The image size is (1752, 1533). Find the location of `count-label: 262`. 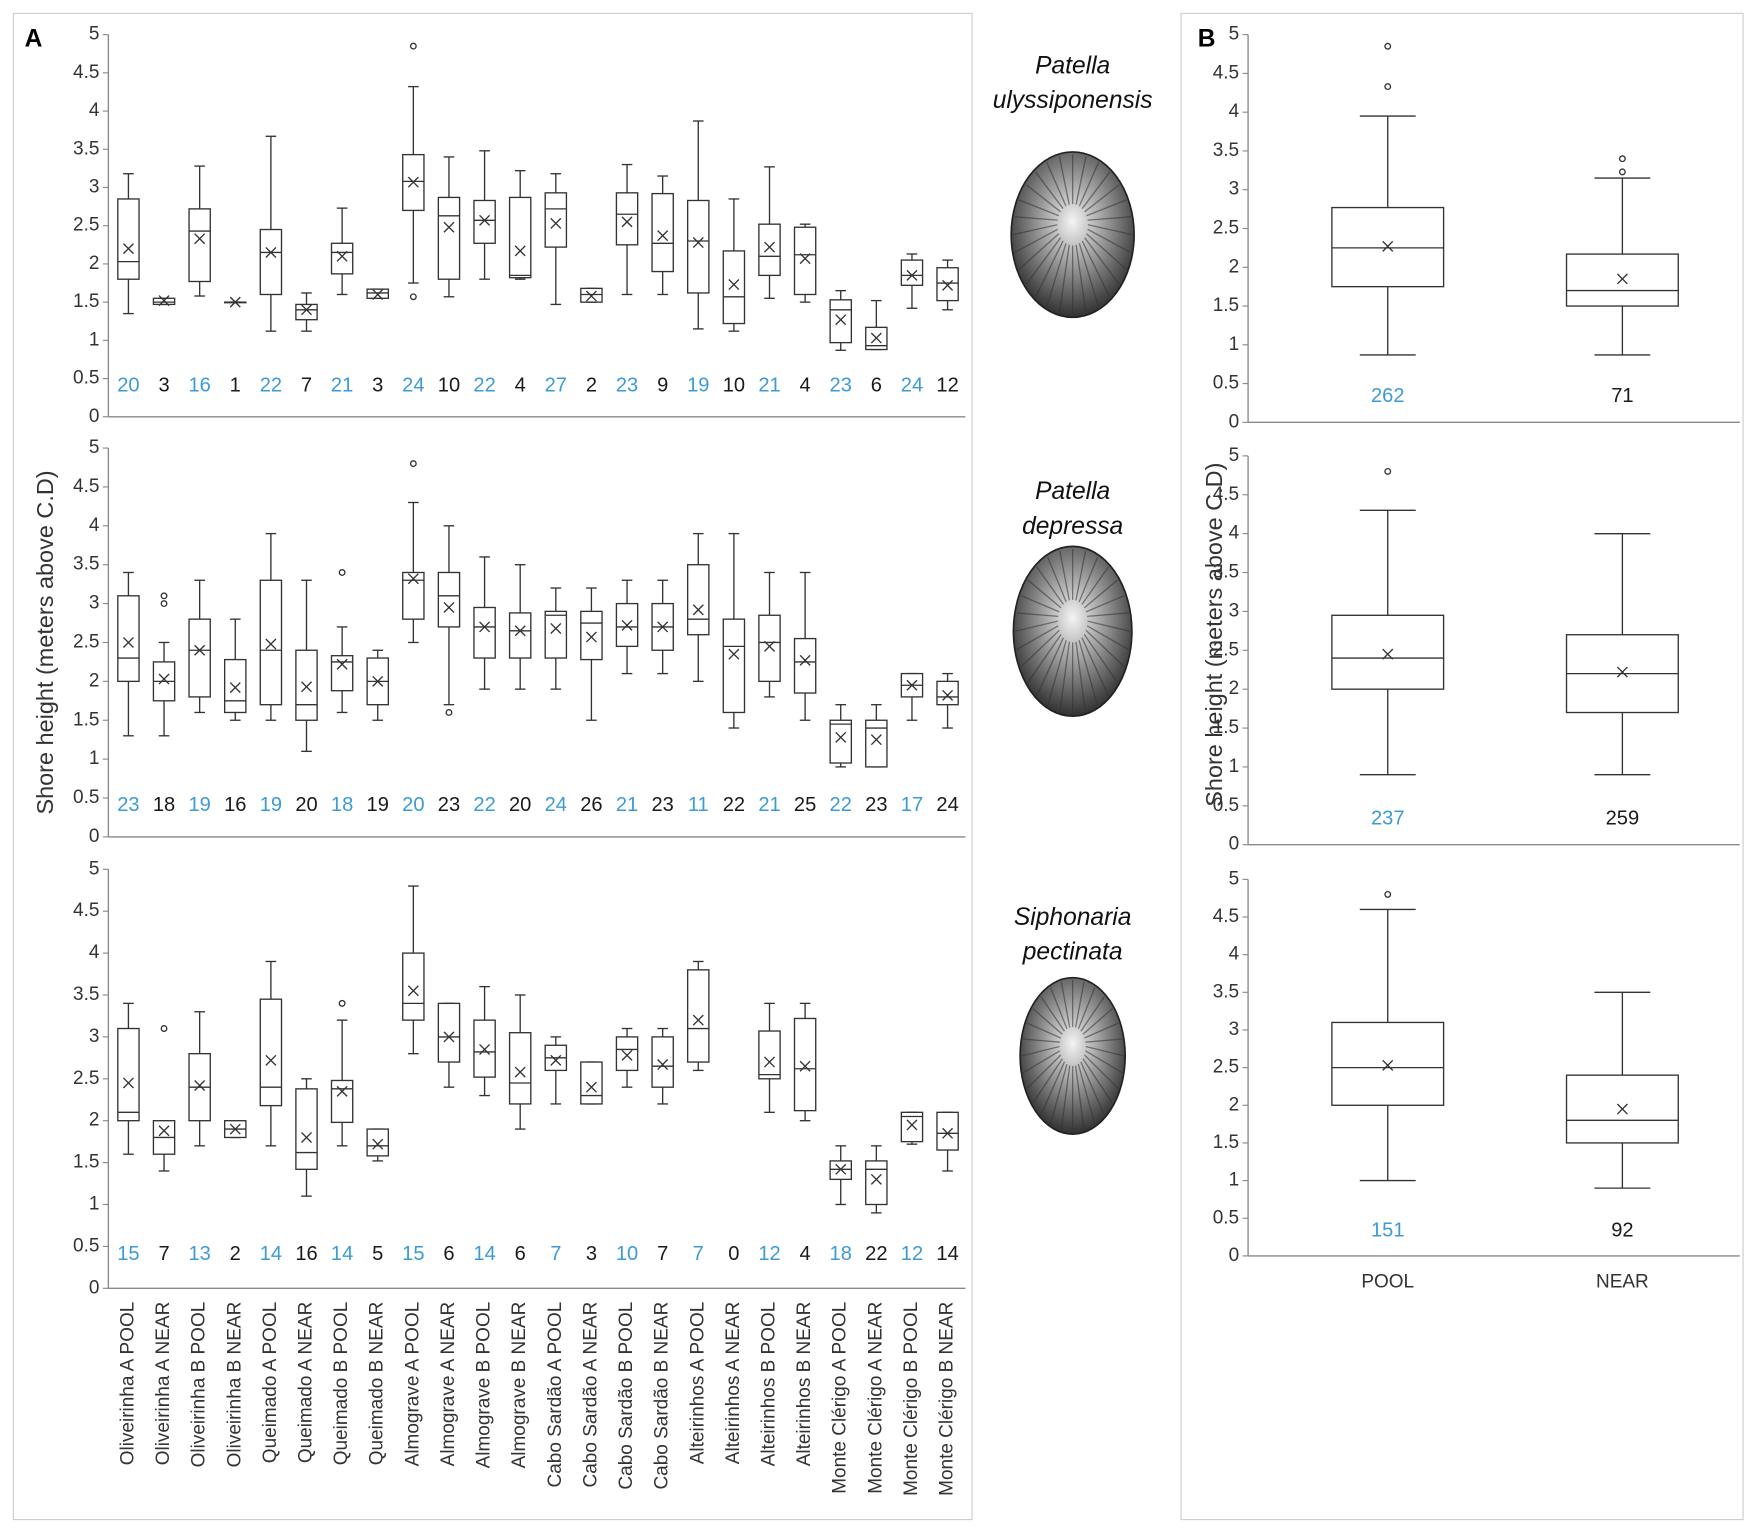

count-label: 262 is located at coordinates (1388, 396).